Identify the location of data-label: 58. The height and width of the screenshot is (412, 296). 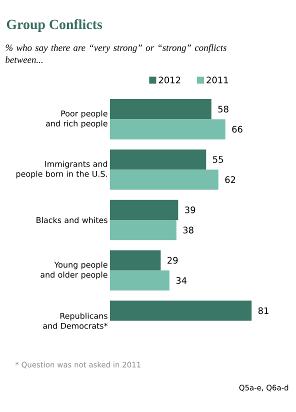
(223, 109).